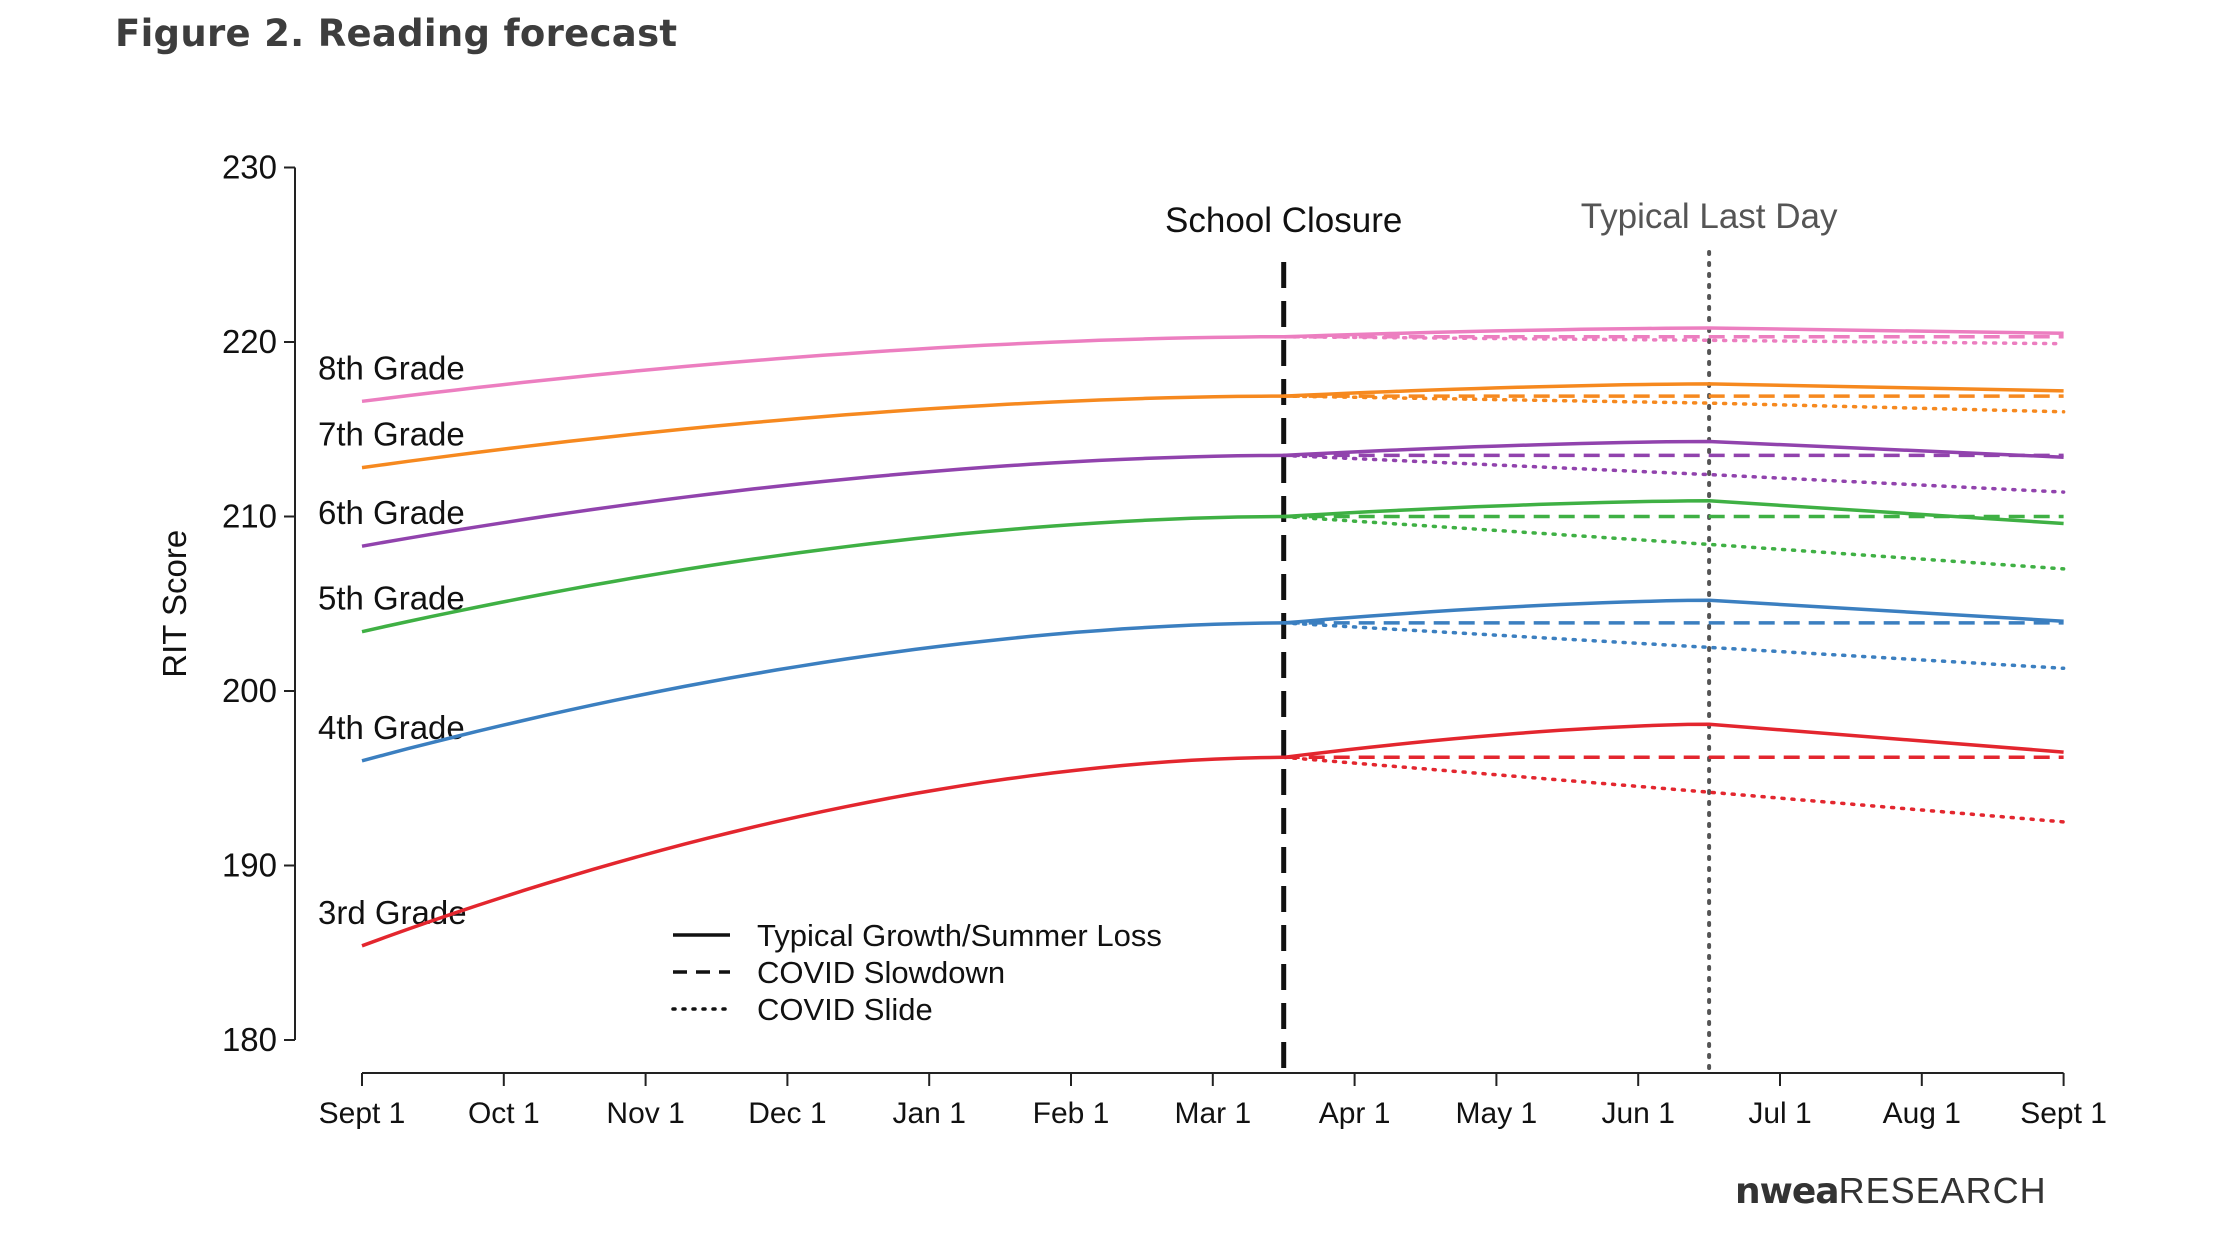 This screenshot has height=1260, width=2240. What do you see at coordinates (249, 167) in the screenshot?
I see `y-tick-label-230: 230` at bounding box center [249, 167].